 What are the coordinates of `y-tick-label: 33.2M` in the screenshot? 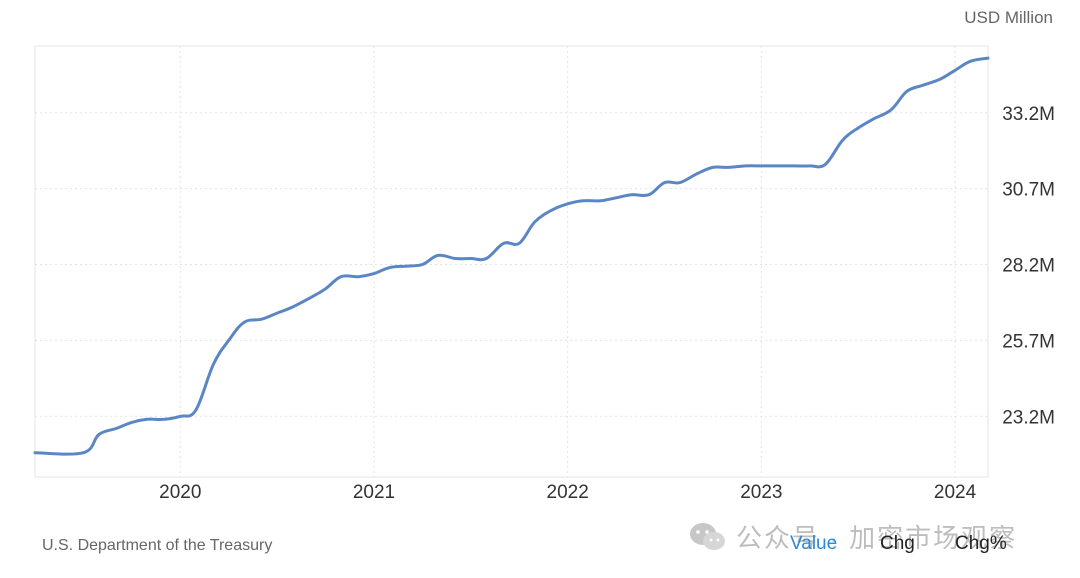 It's located at (1028, 114).